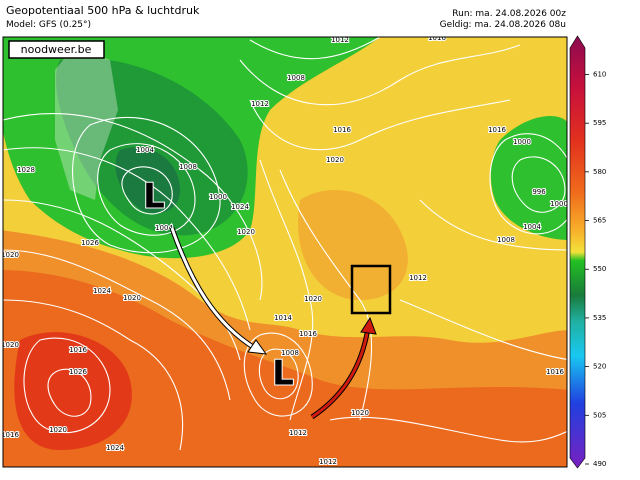  Describe the element at coordinates (283, 318) in the screenshot. I see `isobar-label: 1014` at that location.